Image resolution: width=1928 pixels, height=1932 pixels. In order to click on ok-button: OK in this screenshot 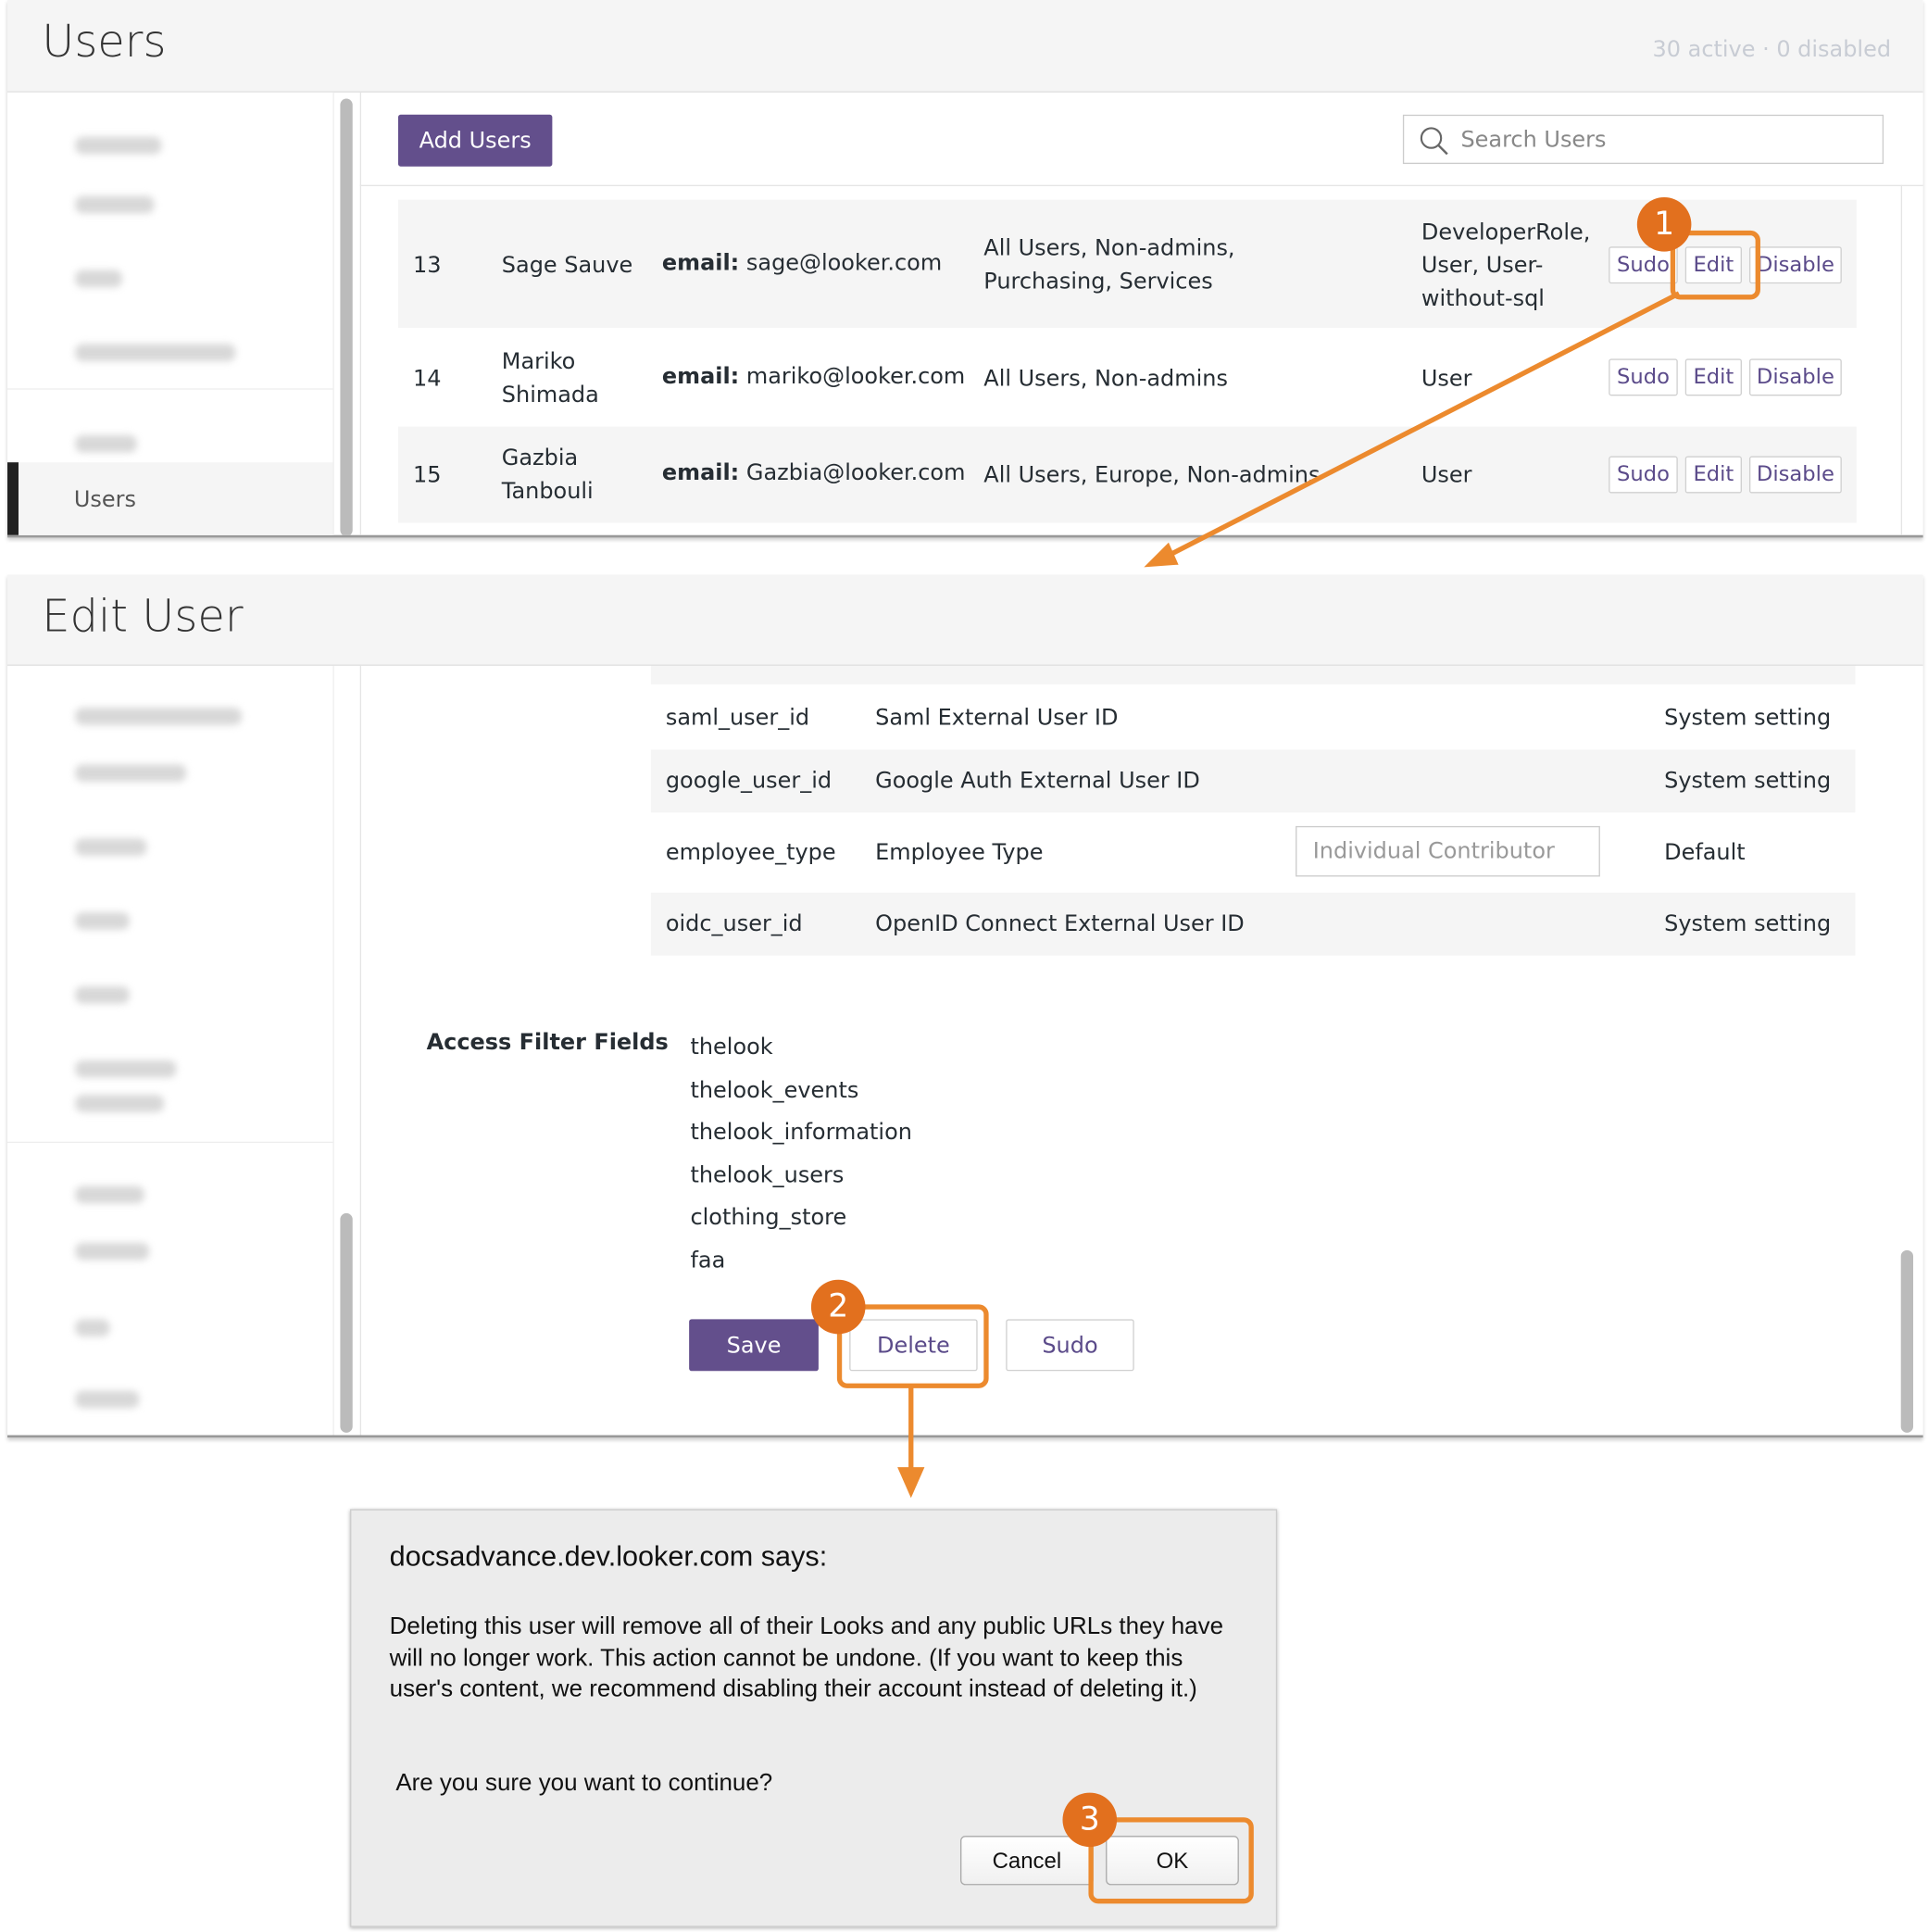, I will do `click(1172, 1861)`.